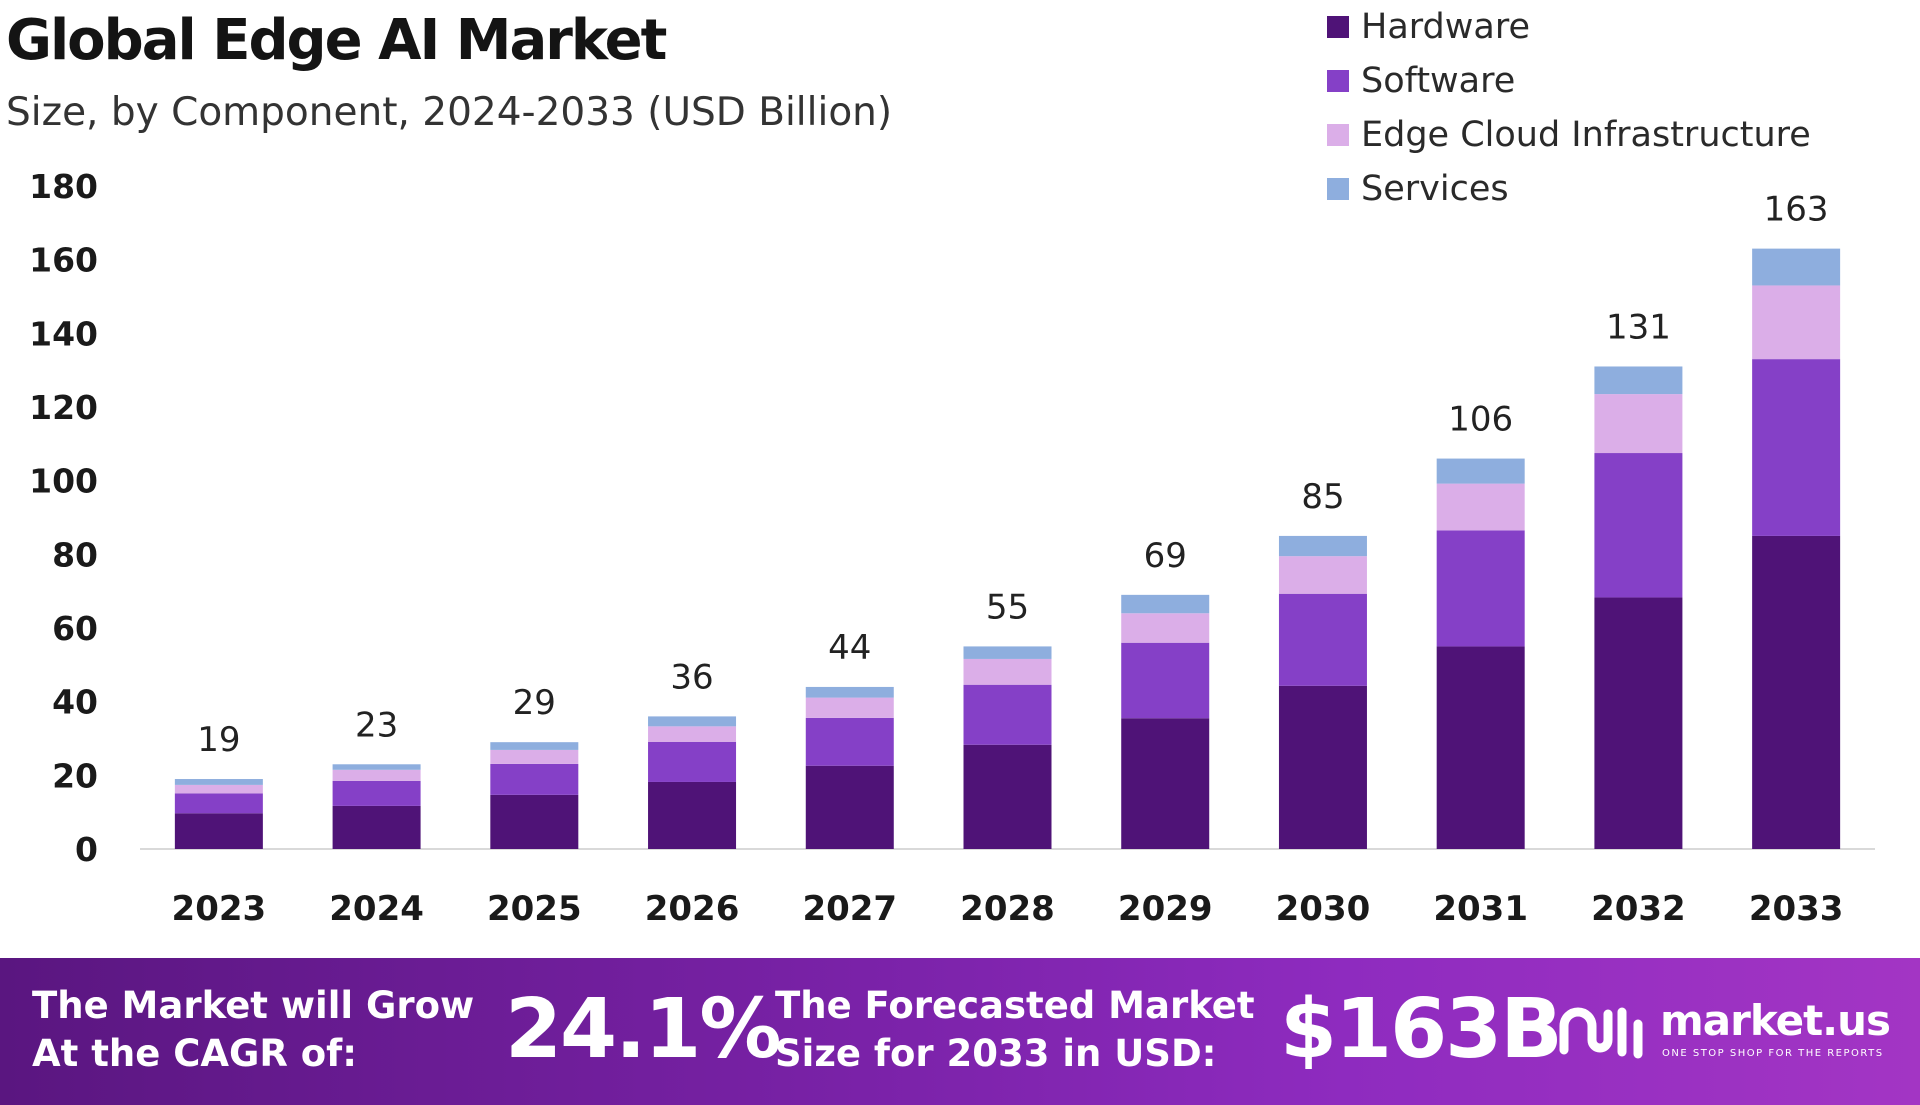 This screenshot has width=1920, height=1105. I want to click on cagr-label-line2: At the CAGR of:, so click(195, 1053).